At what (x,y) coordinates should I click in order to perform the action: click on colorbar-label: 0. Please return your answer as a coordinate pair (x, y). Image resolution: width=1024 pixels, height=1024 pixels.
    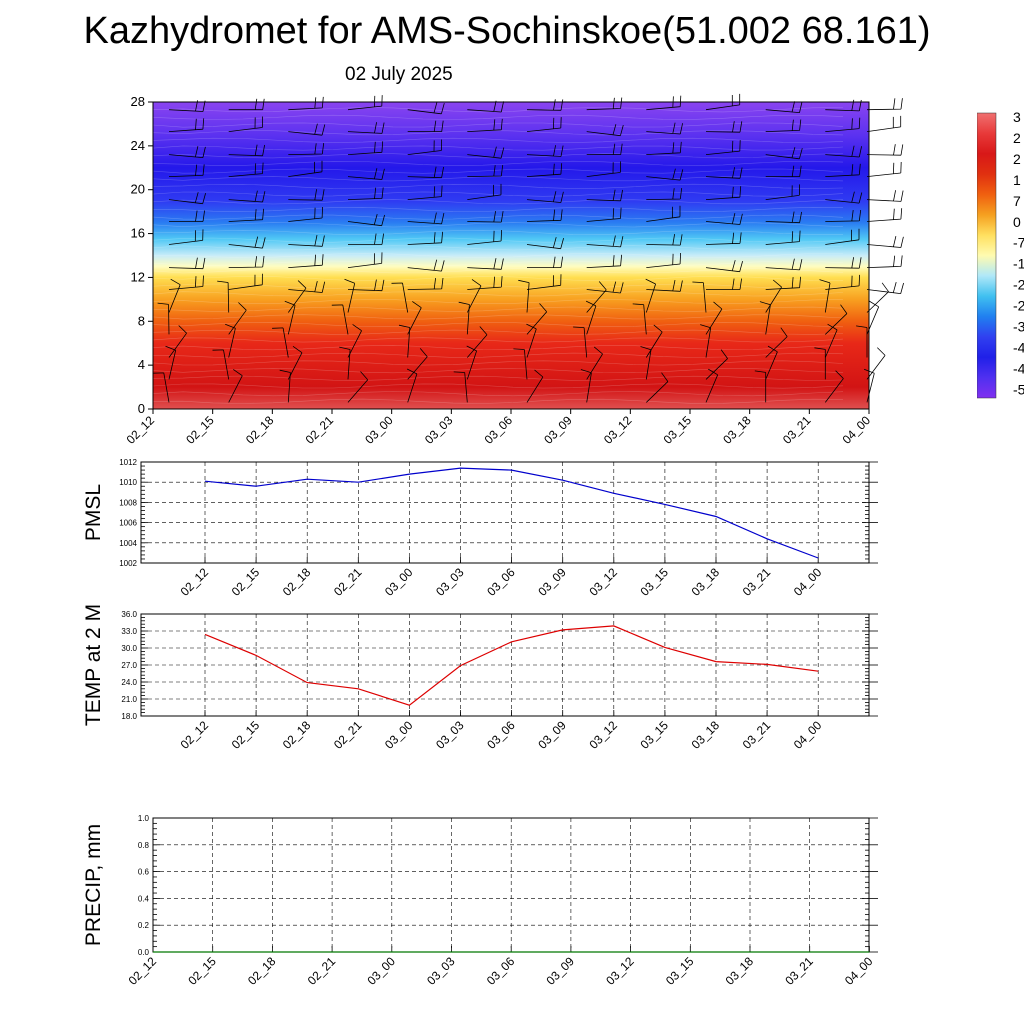
    Looking at the image, I should click on (1017, 222).